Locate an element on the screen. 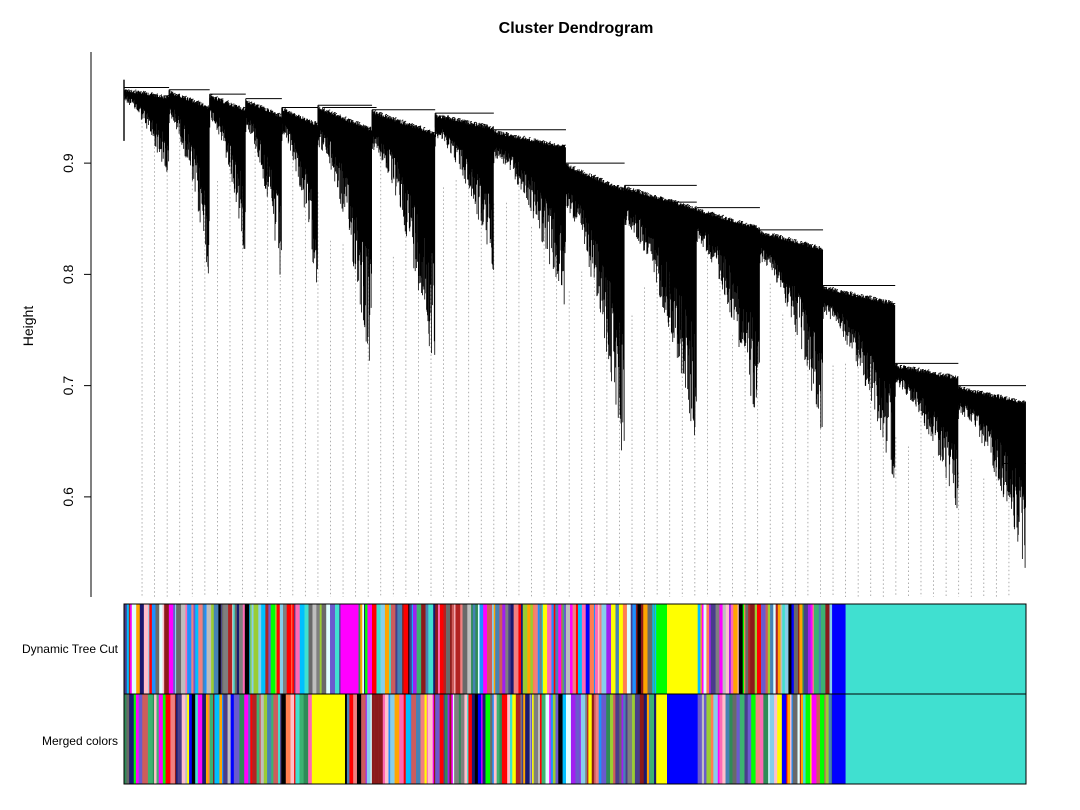 Image resolution: width=1080 pixels, height=810 pixels. y-tick-label-3: 0.9 is located at coordinates (68, 163).